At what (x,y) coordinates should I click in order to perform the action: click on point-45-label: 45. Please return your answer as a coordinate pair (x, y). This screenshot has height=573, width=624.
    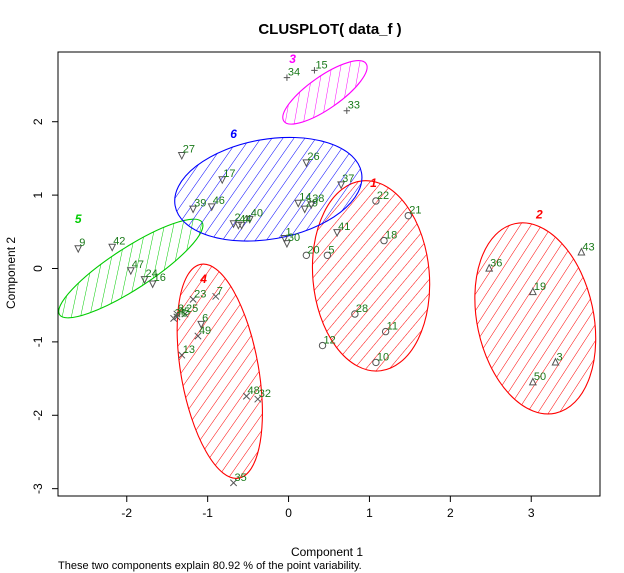
    Looking at the image, I should click on (184, 312).